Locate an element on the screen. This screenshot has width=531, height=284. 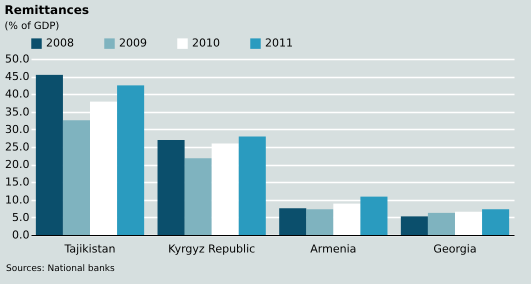
y-tick-label: 35.0 is located at coordinates (17, 111).